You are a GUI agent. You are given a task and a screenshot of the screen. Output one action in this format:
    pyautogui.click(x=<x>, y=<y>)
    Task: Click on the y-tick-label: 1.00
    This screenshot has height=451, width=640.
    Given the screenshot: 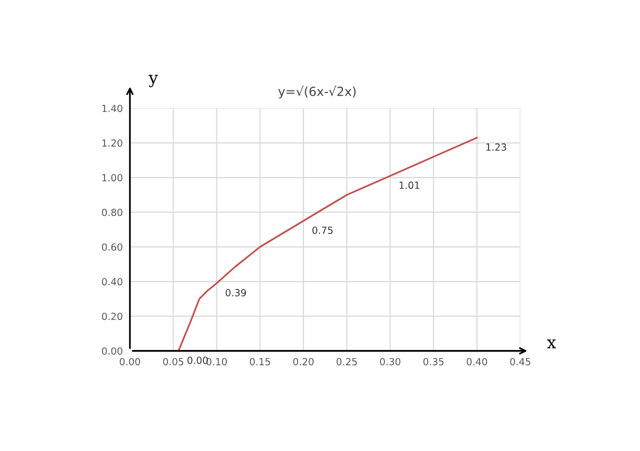 What is the action you would take?
    pyautogui.click(x=112, y=178)
    